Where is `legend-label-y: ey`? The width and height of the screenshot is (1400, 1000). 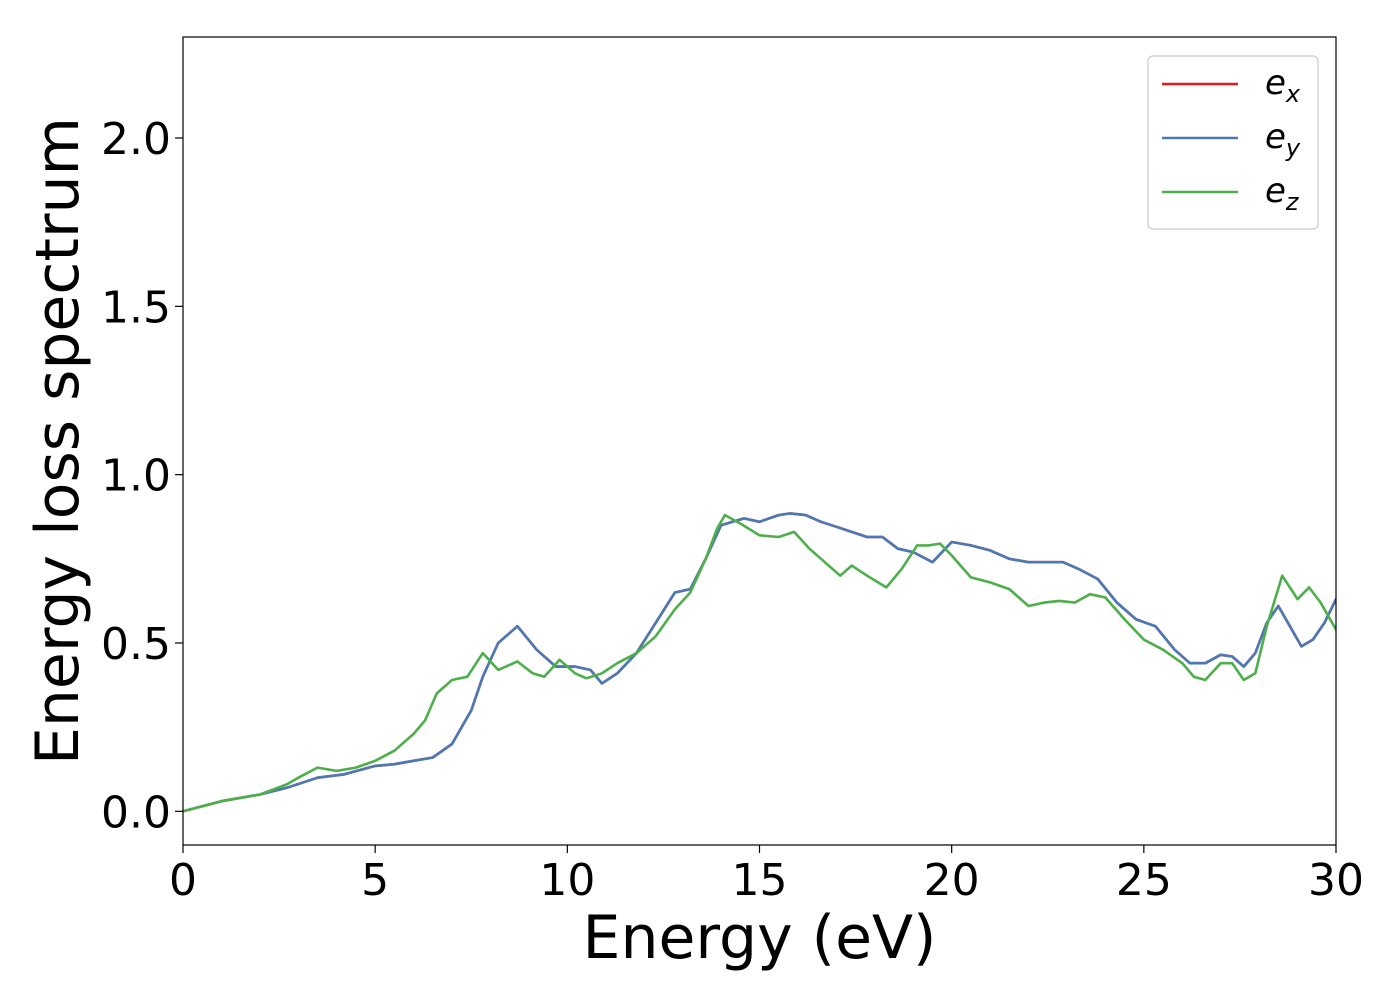
legend-label-y: ey is located at coordinates (1283, 139).